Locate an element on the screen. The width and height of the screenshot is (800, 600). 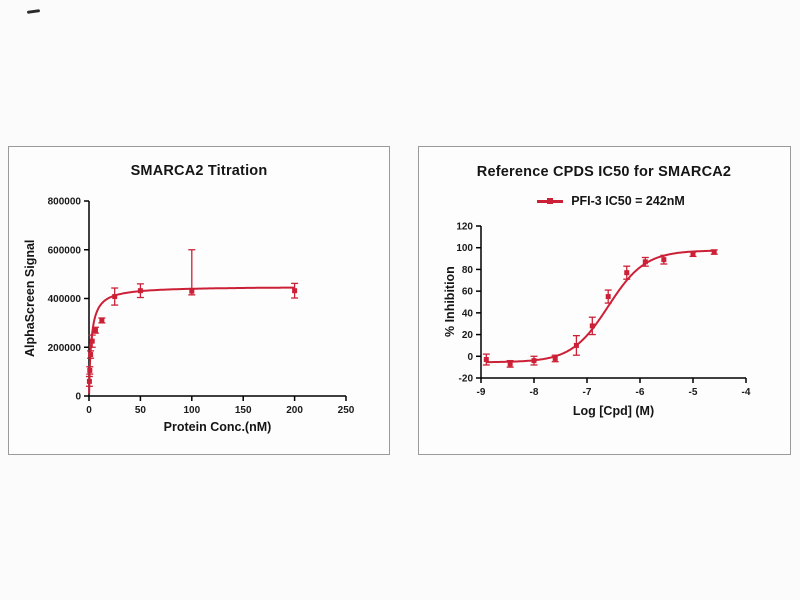
legend: PFI-3 IC50 = 242nM is located at coordinates (611, 201).